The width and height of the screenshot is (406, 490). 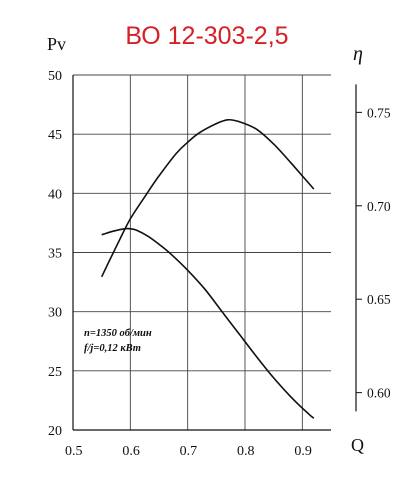 What do you see at coordinates (55, 372) in the screenshot?
I see `y-tick-label-left: 25` at bounding box center [55, 372].